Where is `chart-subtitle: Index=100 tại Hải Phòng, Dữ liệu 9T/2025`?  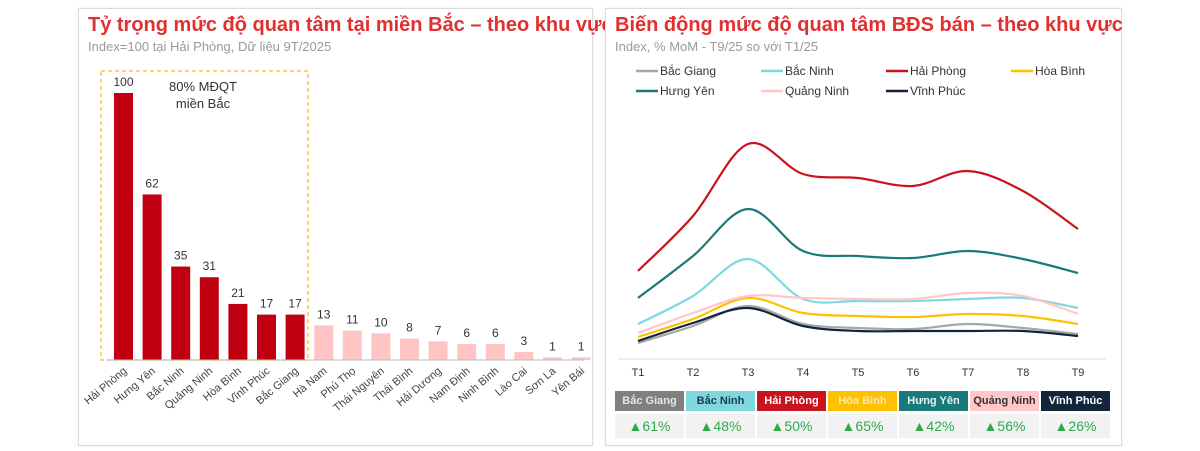 chart-subtitle: Index=100 tại Hải Phòng, Dữ liệu 9T/2025 is located at coordinates (210, 46).